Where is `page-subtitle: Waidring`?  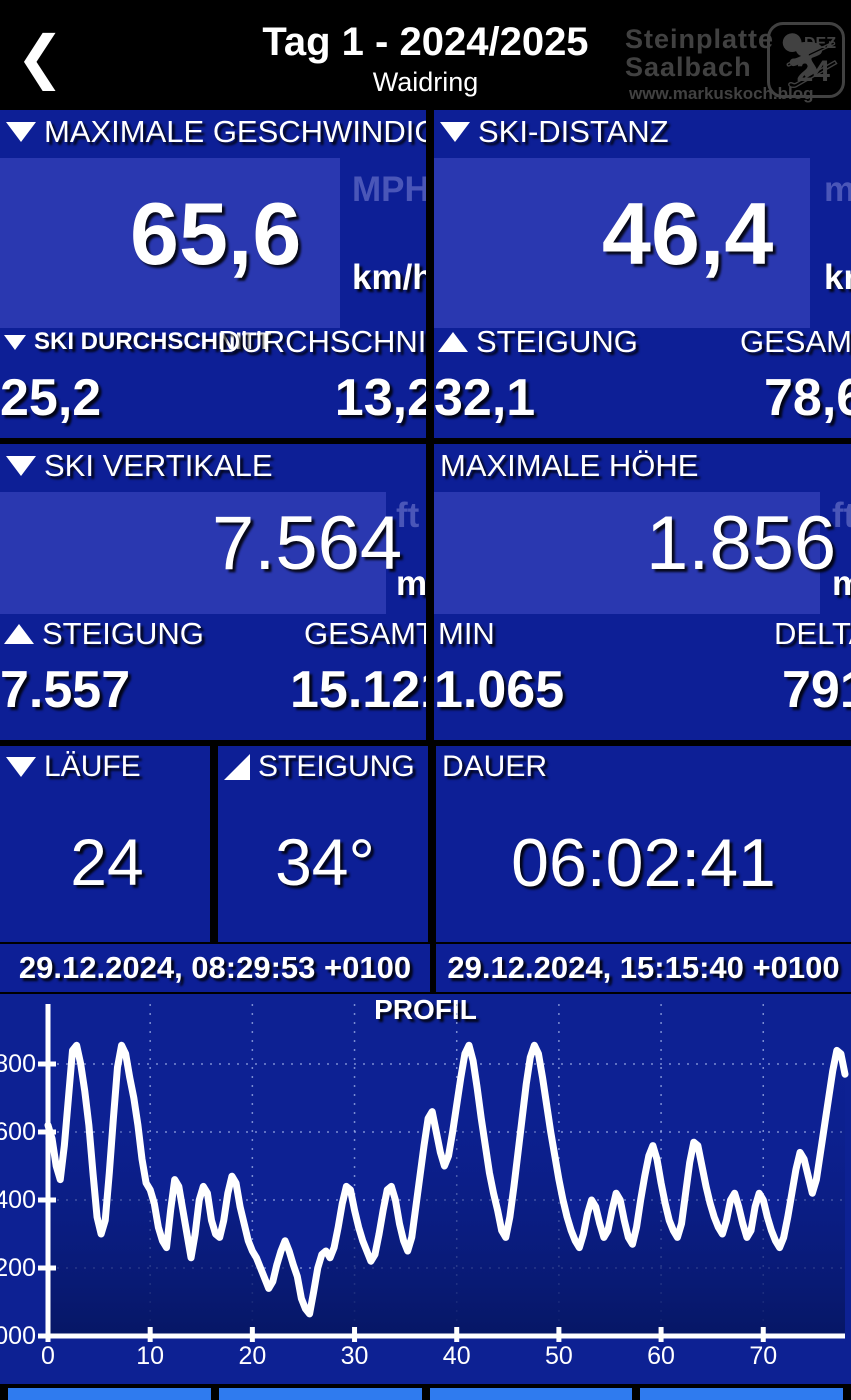 page-subtitle: Waidring is located at coordinates (425, 82).